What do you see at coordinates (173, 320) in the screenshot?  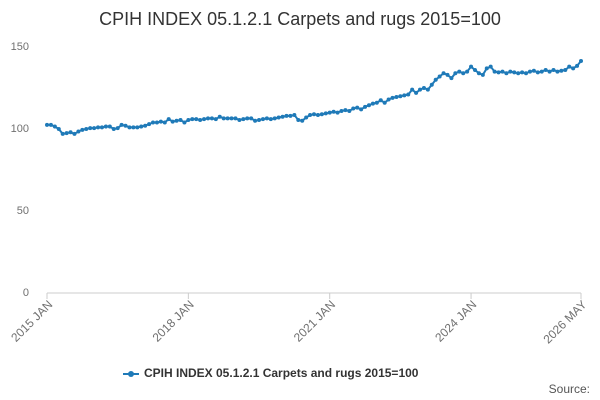 I see `x-tick-label: 2018 JAN` at bounding box center [173, 320].